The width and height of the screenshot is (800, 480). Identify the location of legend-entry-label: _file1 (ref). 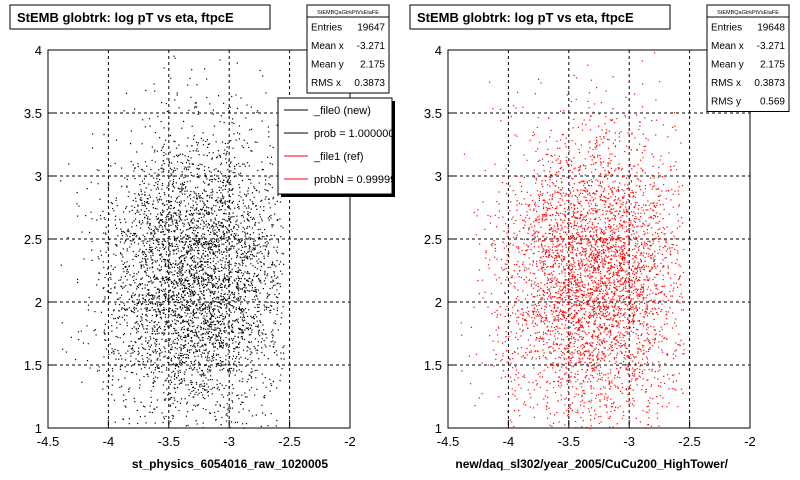
(338, 157).